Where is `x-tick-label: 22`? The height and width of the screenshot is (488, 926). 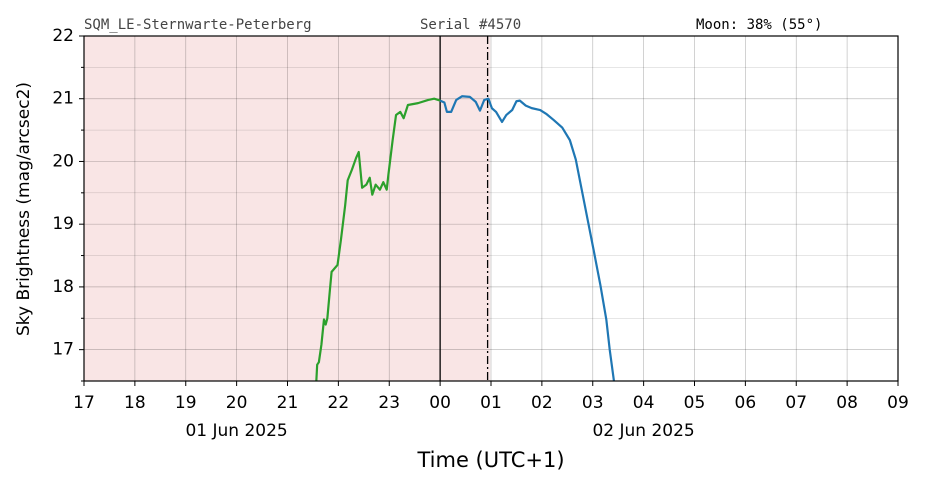
x-tick-label: 22 is located at coordinates (339, 403).